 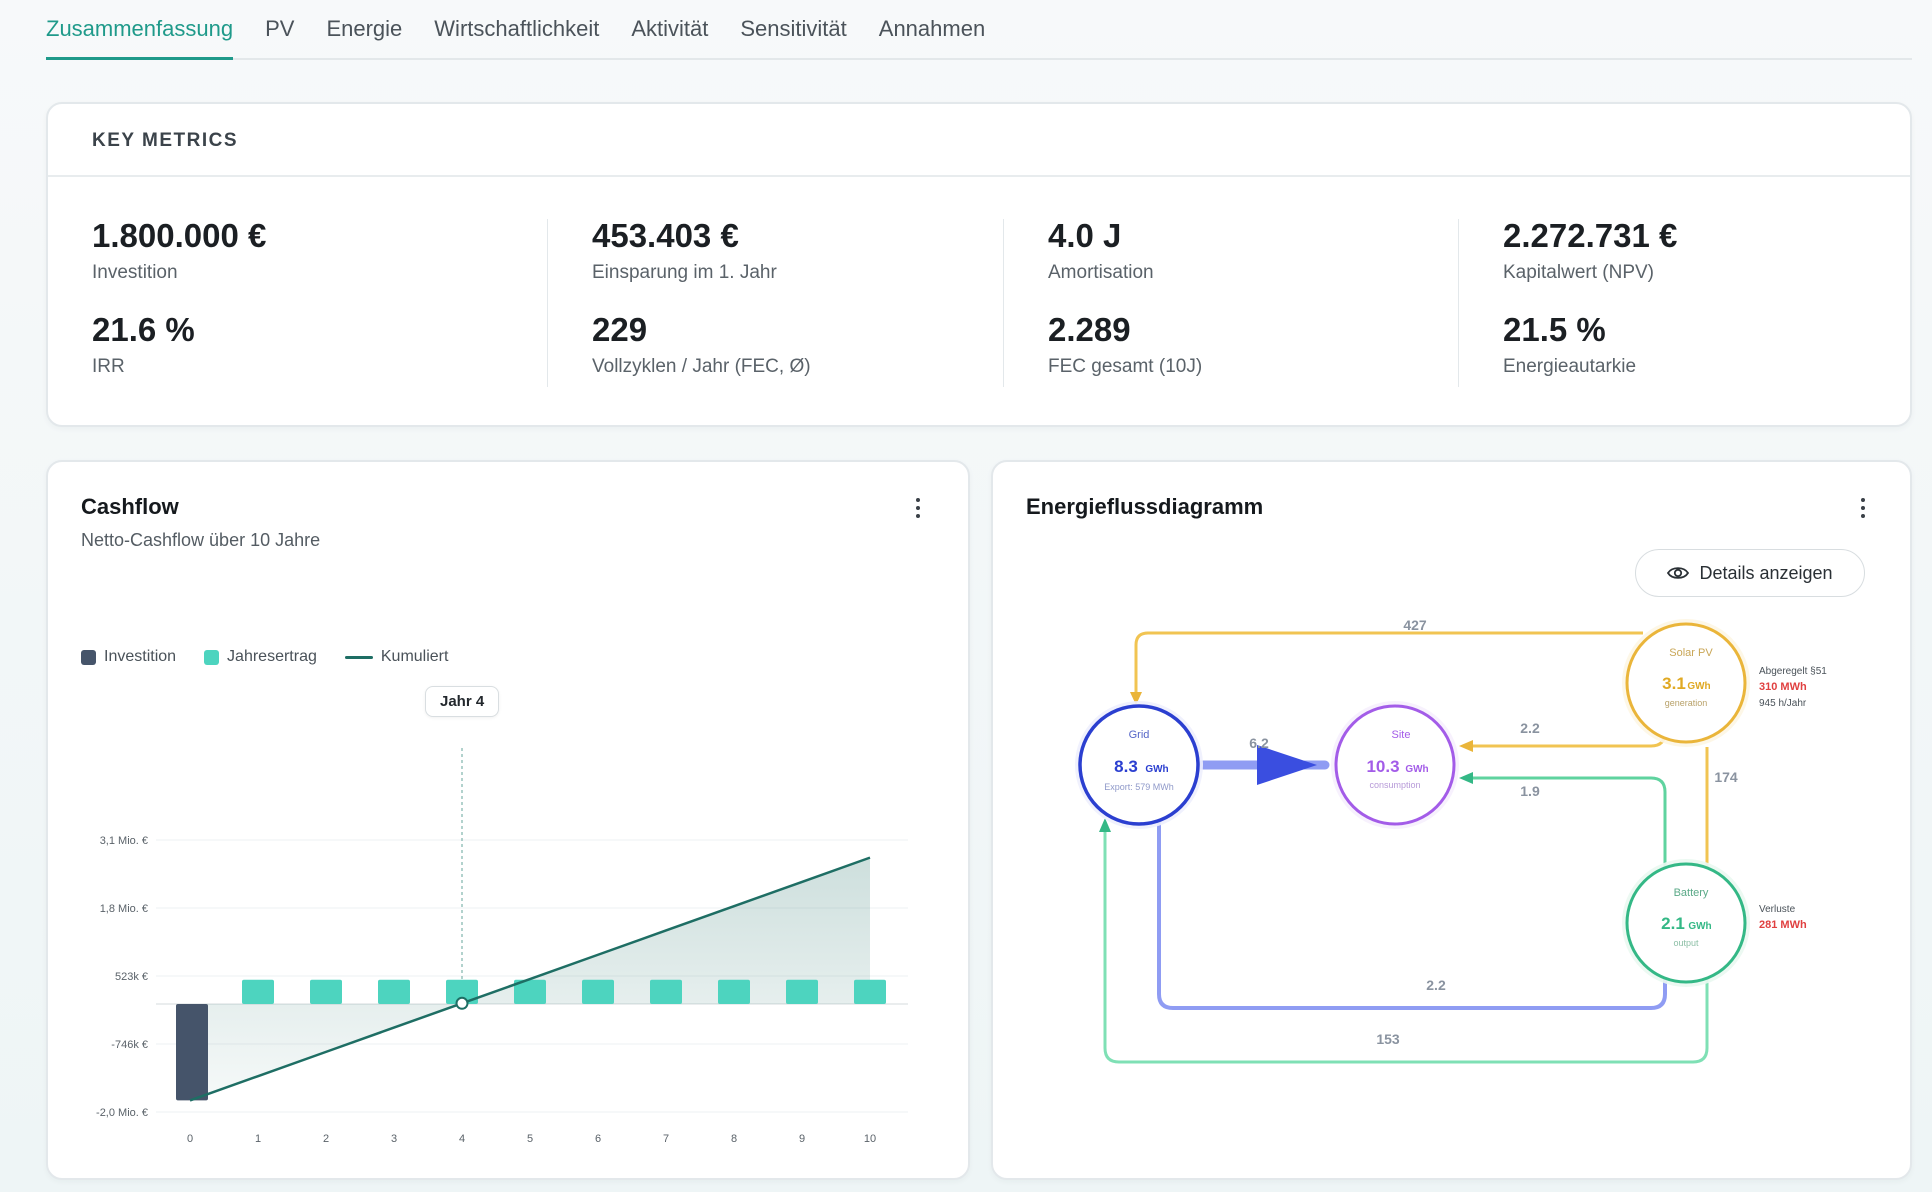 What do you see at coordinates (1145, 506) in the screenshot?
I see `energy-flow-title: Energieflussdiagramm` at bounding box center [1145, 506].